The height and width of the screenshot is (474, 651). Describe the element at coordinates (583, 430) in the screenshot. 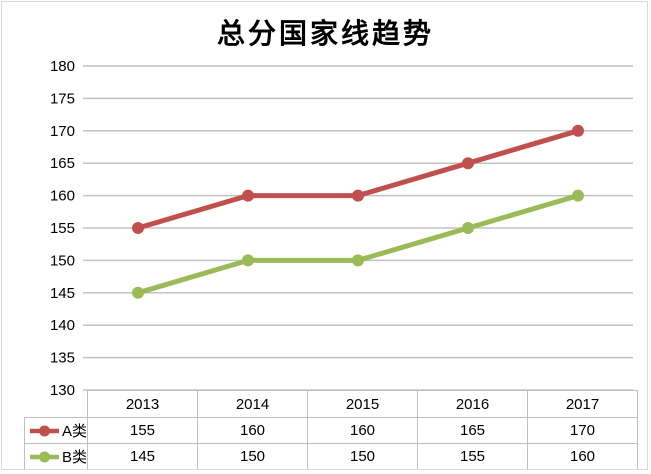

I see `table-value-cell: 170` at that location.